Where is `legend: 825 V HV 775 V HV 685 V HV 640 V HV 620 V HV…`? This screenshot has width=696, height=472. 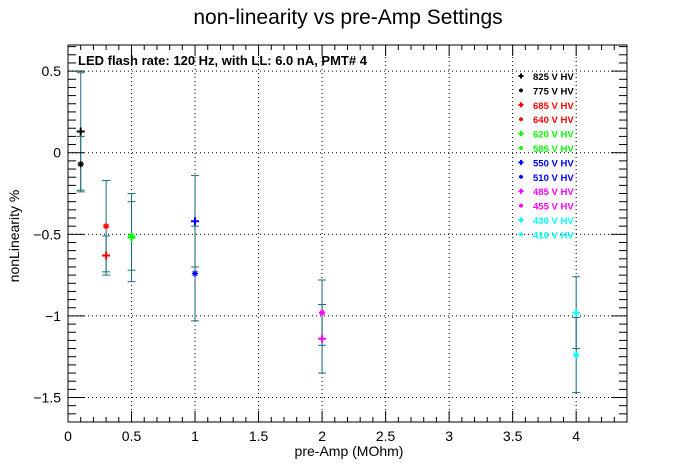
legend: 825 V HV 775 V HV 685 V HV 640 V HV 620 V HV… is located at coordinates (546, 156).